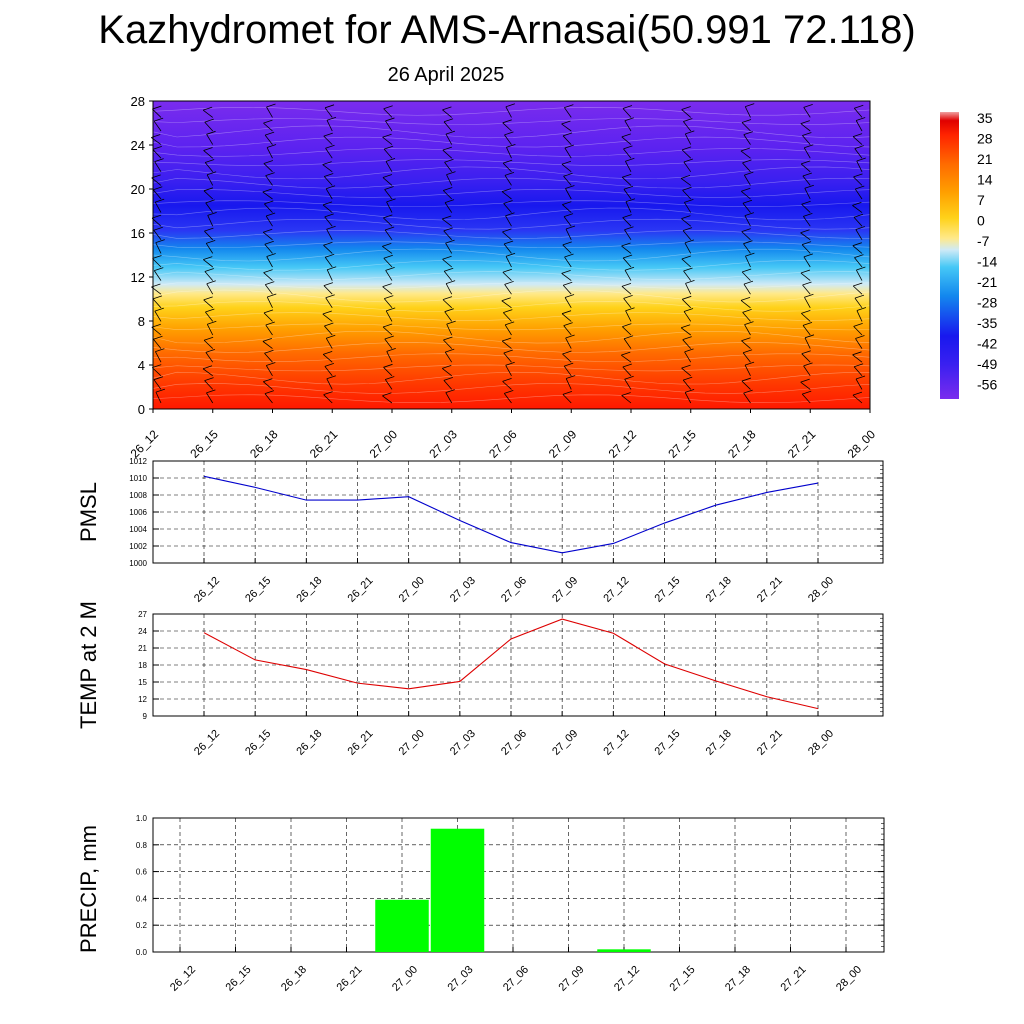 Image resolution: width=1024 pixels, height=1024 pixels. I want to click on x-tick-label: 26_18, so click(309, 743).